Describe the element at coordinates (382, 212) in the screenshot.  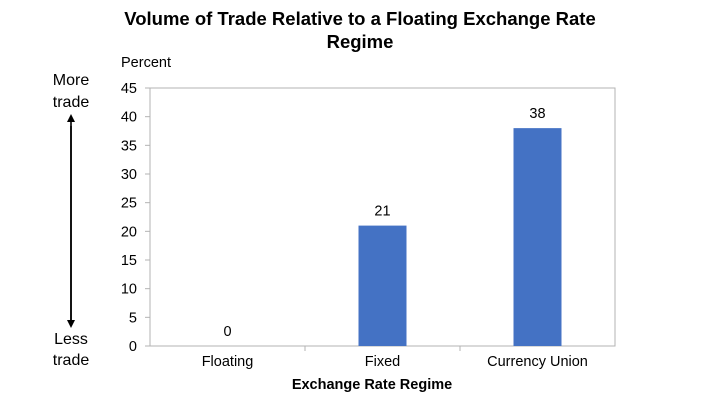
I see `data-label: 21` at that location.